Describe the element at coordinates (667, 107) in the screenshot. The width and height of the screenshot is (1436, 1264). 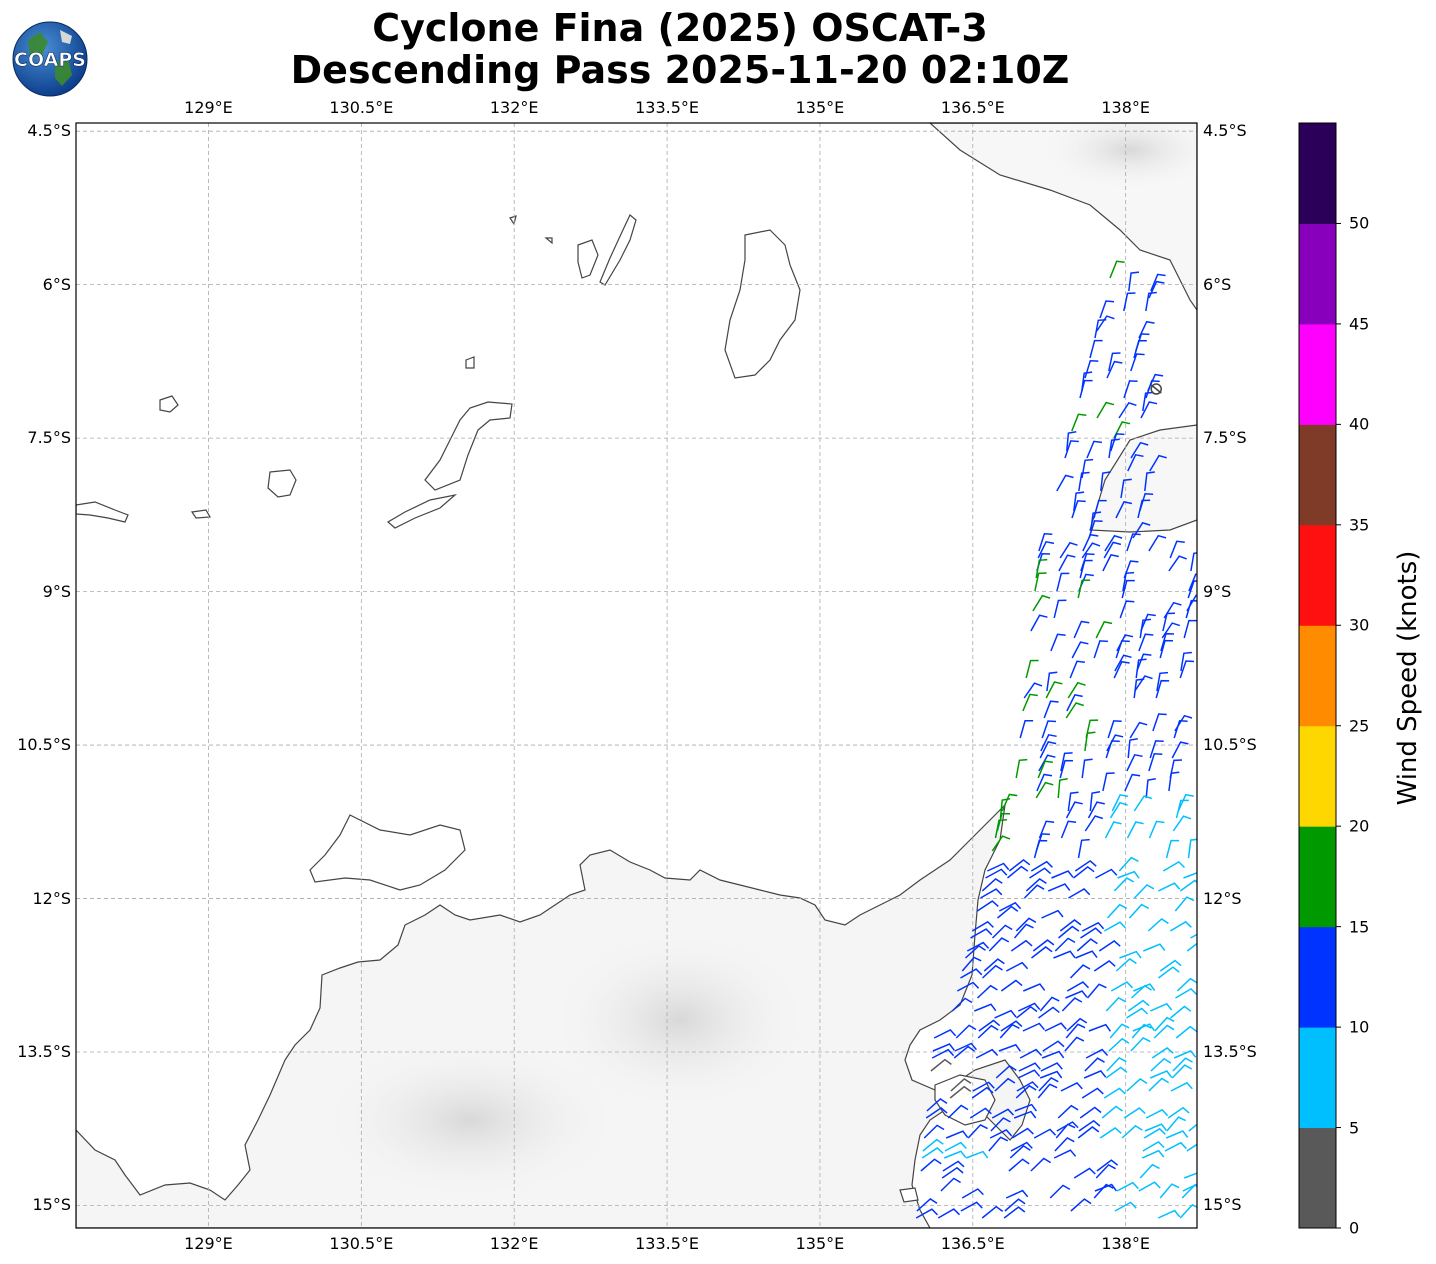
I see `lon-tick-label-top: 133.5°E` at that location.